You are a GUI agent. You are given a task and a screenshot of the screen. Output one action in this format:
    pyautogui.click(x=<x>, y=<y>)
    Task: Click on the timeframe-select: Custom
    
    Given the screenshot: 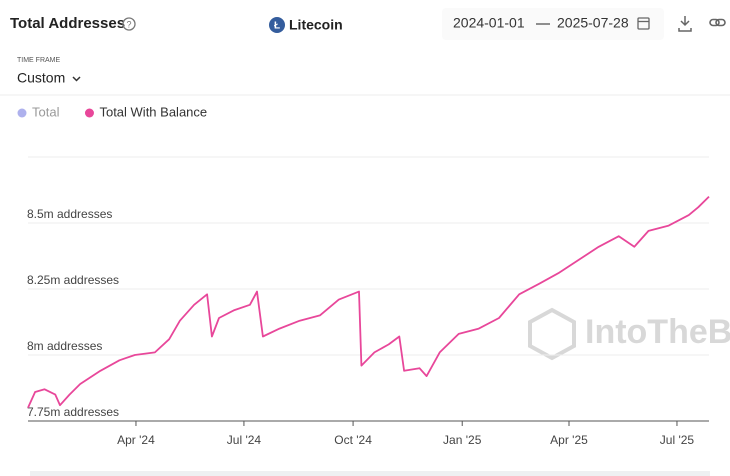 What is the action you would take?
    pyautogui.click(x=41, y=78)
    